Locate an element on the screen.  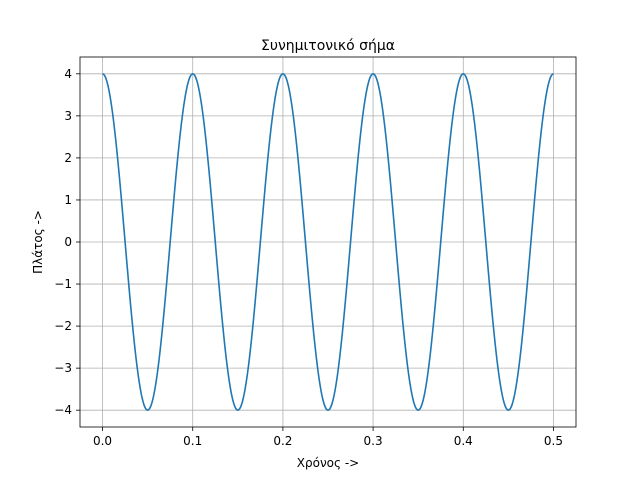
y-tick-label: 3 is located at coordinates (68, 116).